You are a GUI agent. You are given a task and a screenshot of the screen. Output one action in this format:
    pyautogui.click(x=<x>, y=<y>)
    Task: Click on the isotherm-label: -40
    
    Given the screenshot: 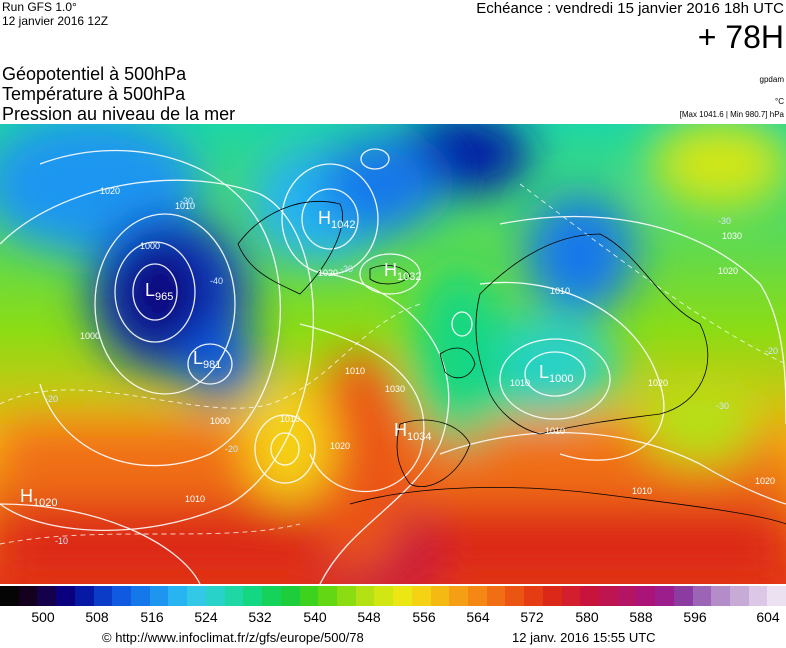 What is the action you would take?
    pyautogui.click(x=216, y=281)
    